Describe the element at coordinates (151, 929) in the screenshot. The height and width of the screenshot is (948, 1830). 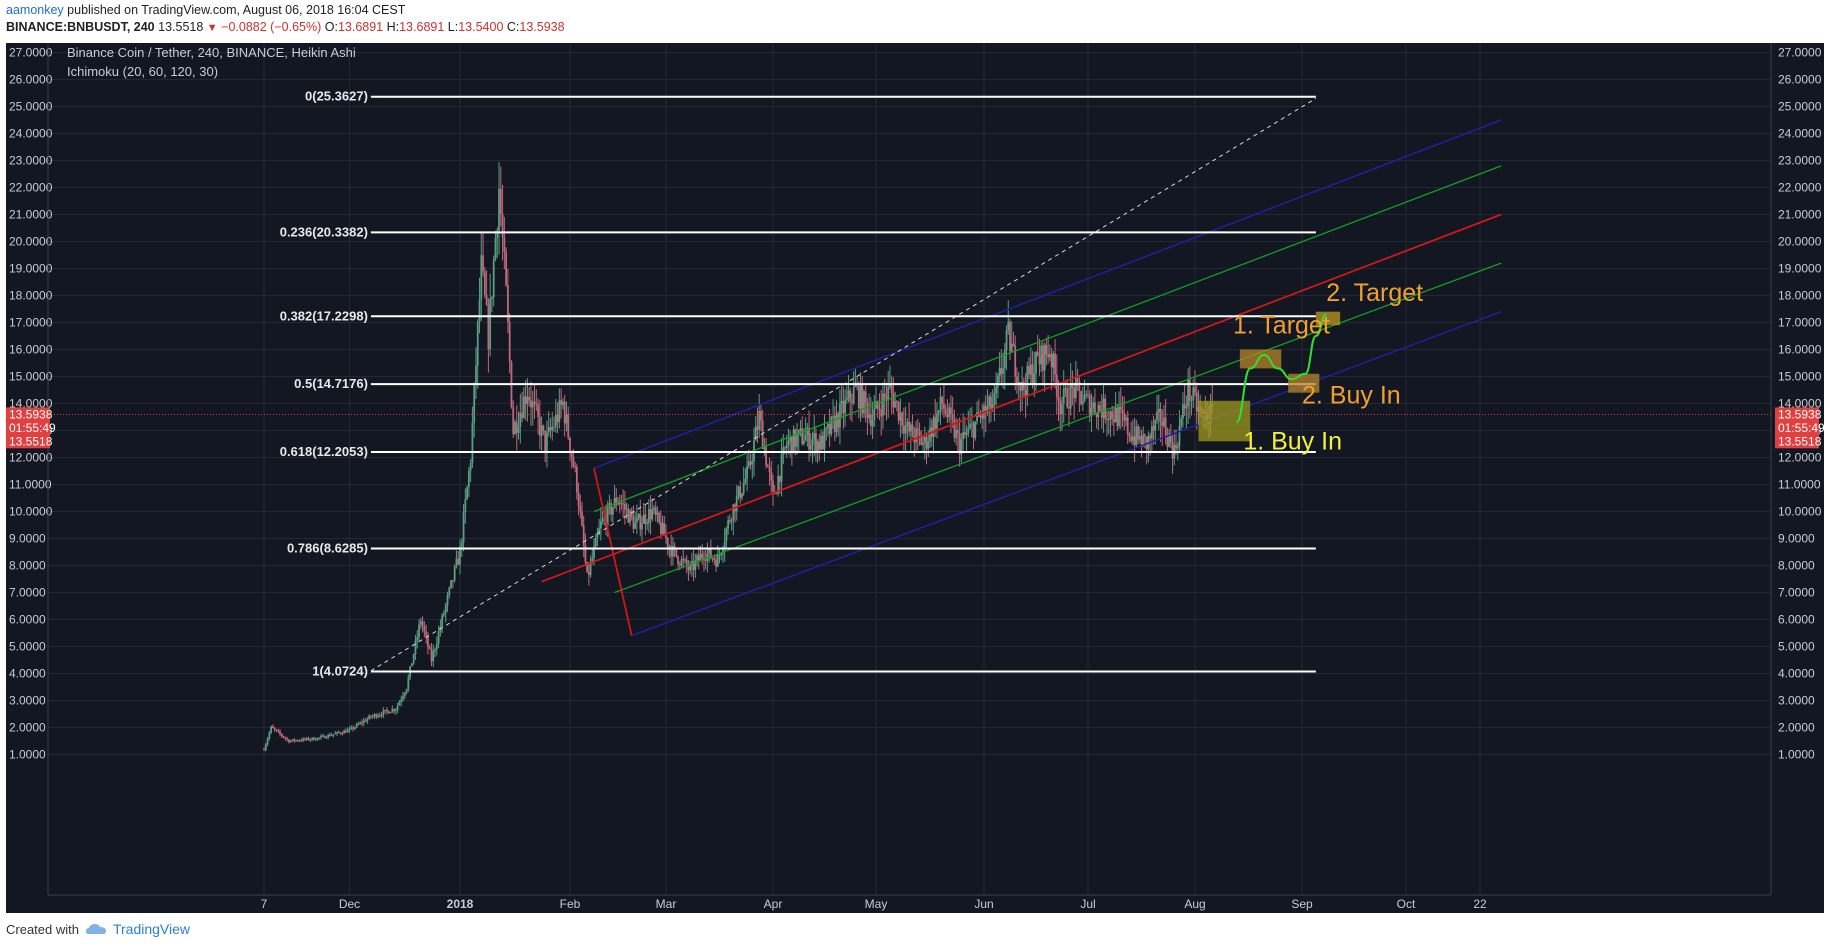
I see `tradingview-brand: TradingView` at that location.